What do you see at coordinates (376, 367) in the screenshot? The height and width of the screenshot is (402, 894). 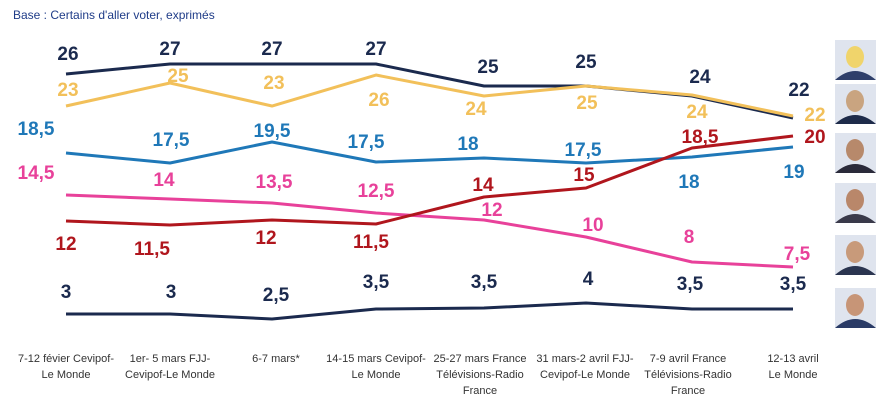 I see `x-tick-label: 14-15 mars Cevipof-Le Monde` at bounding box center [376, 367].